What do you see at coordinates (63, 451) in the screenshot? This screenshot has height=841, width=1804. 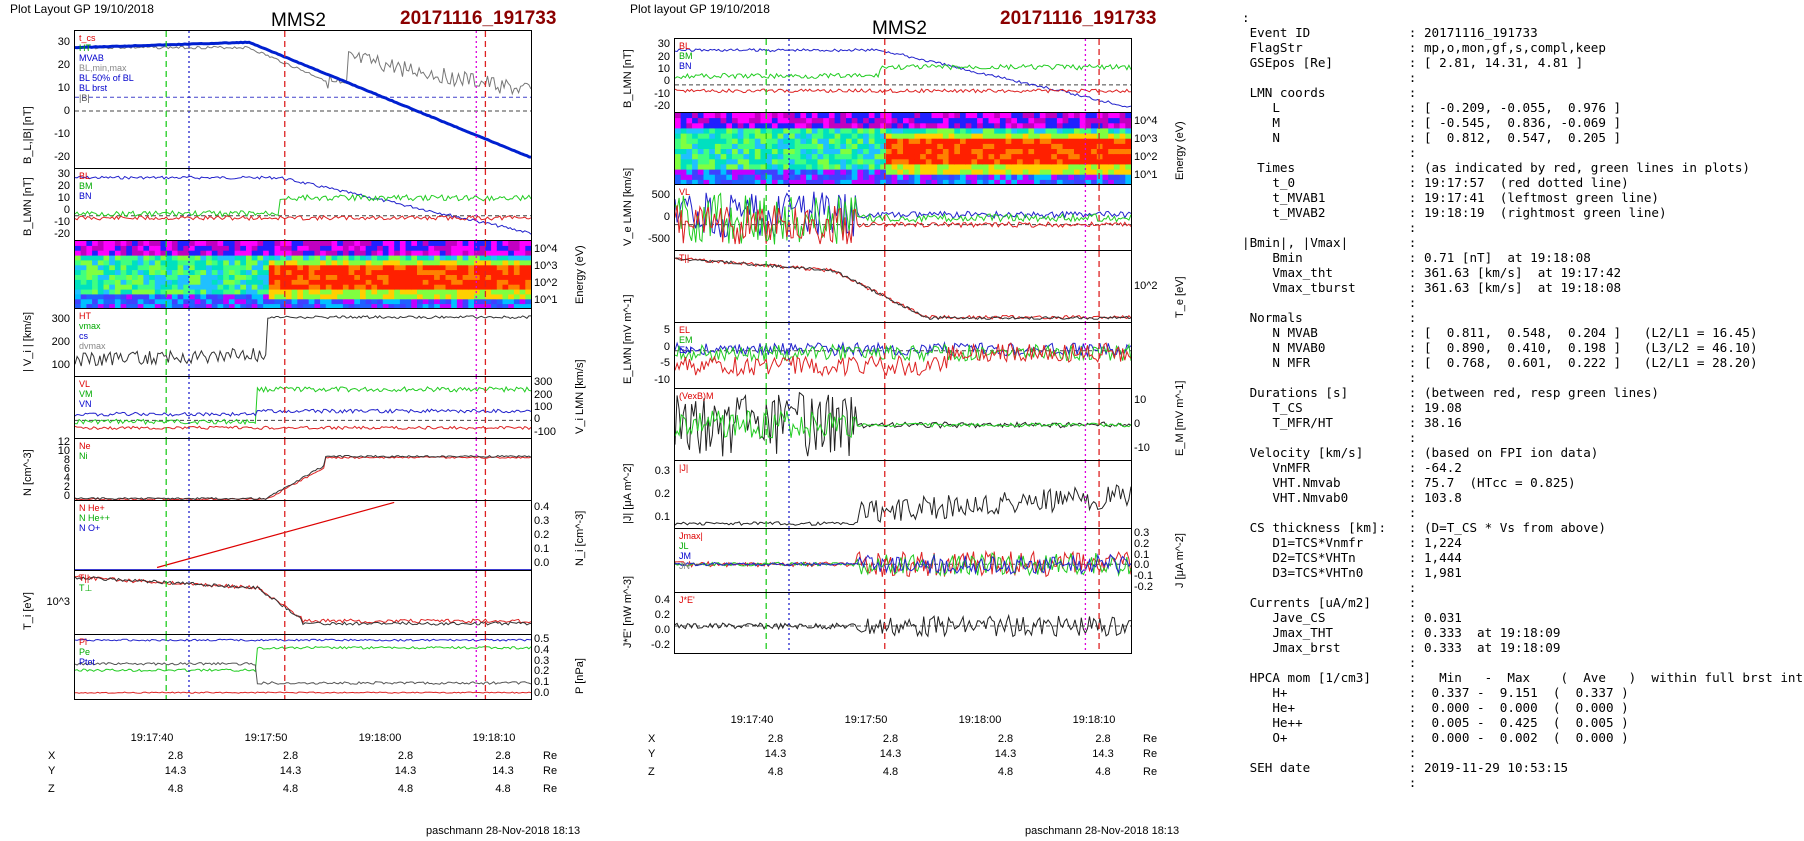 I see `y-tick-label: 10` at bounding box center [63, 451].